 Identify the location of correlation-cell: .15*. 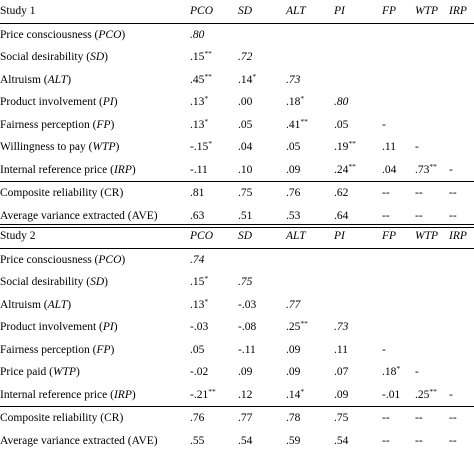
(214, 282).